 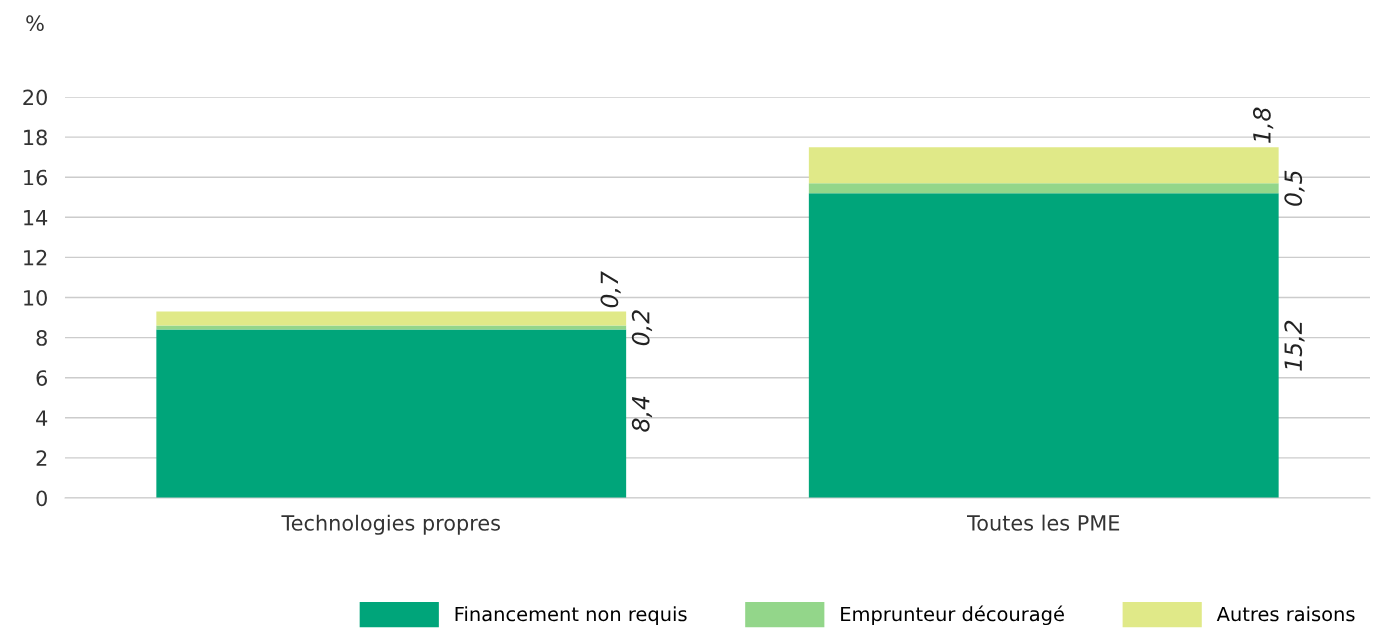 I want to click on y-tick-label: 18, so click(x=35, y=137).